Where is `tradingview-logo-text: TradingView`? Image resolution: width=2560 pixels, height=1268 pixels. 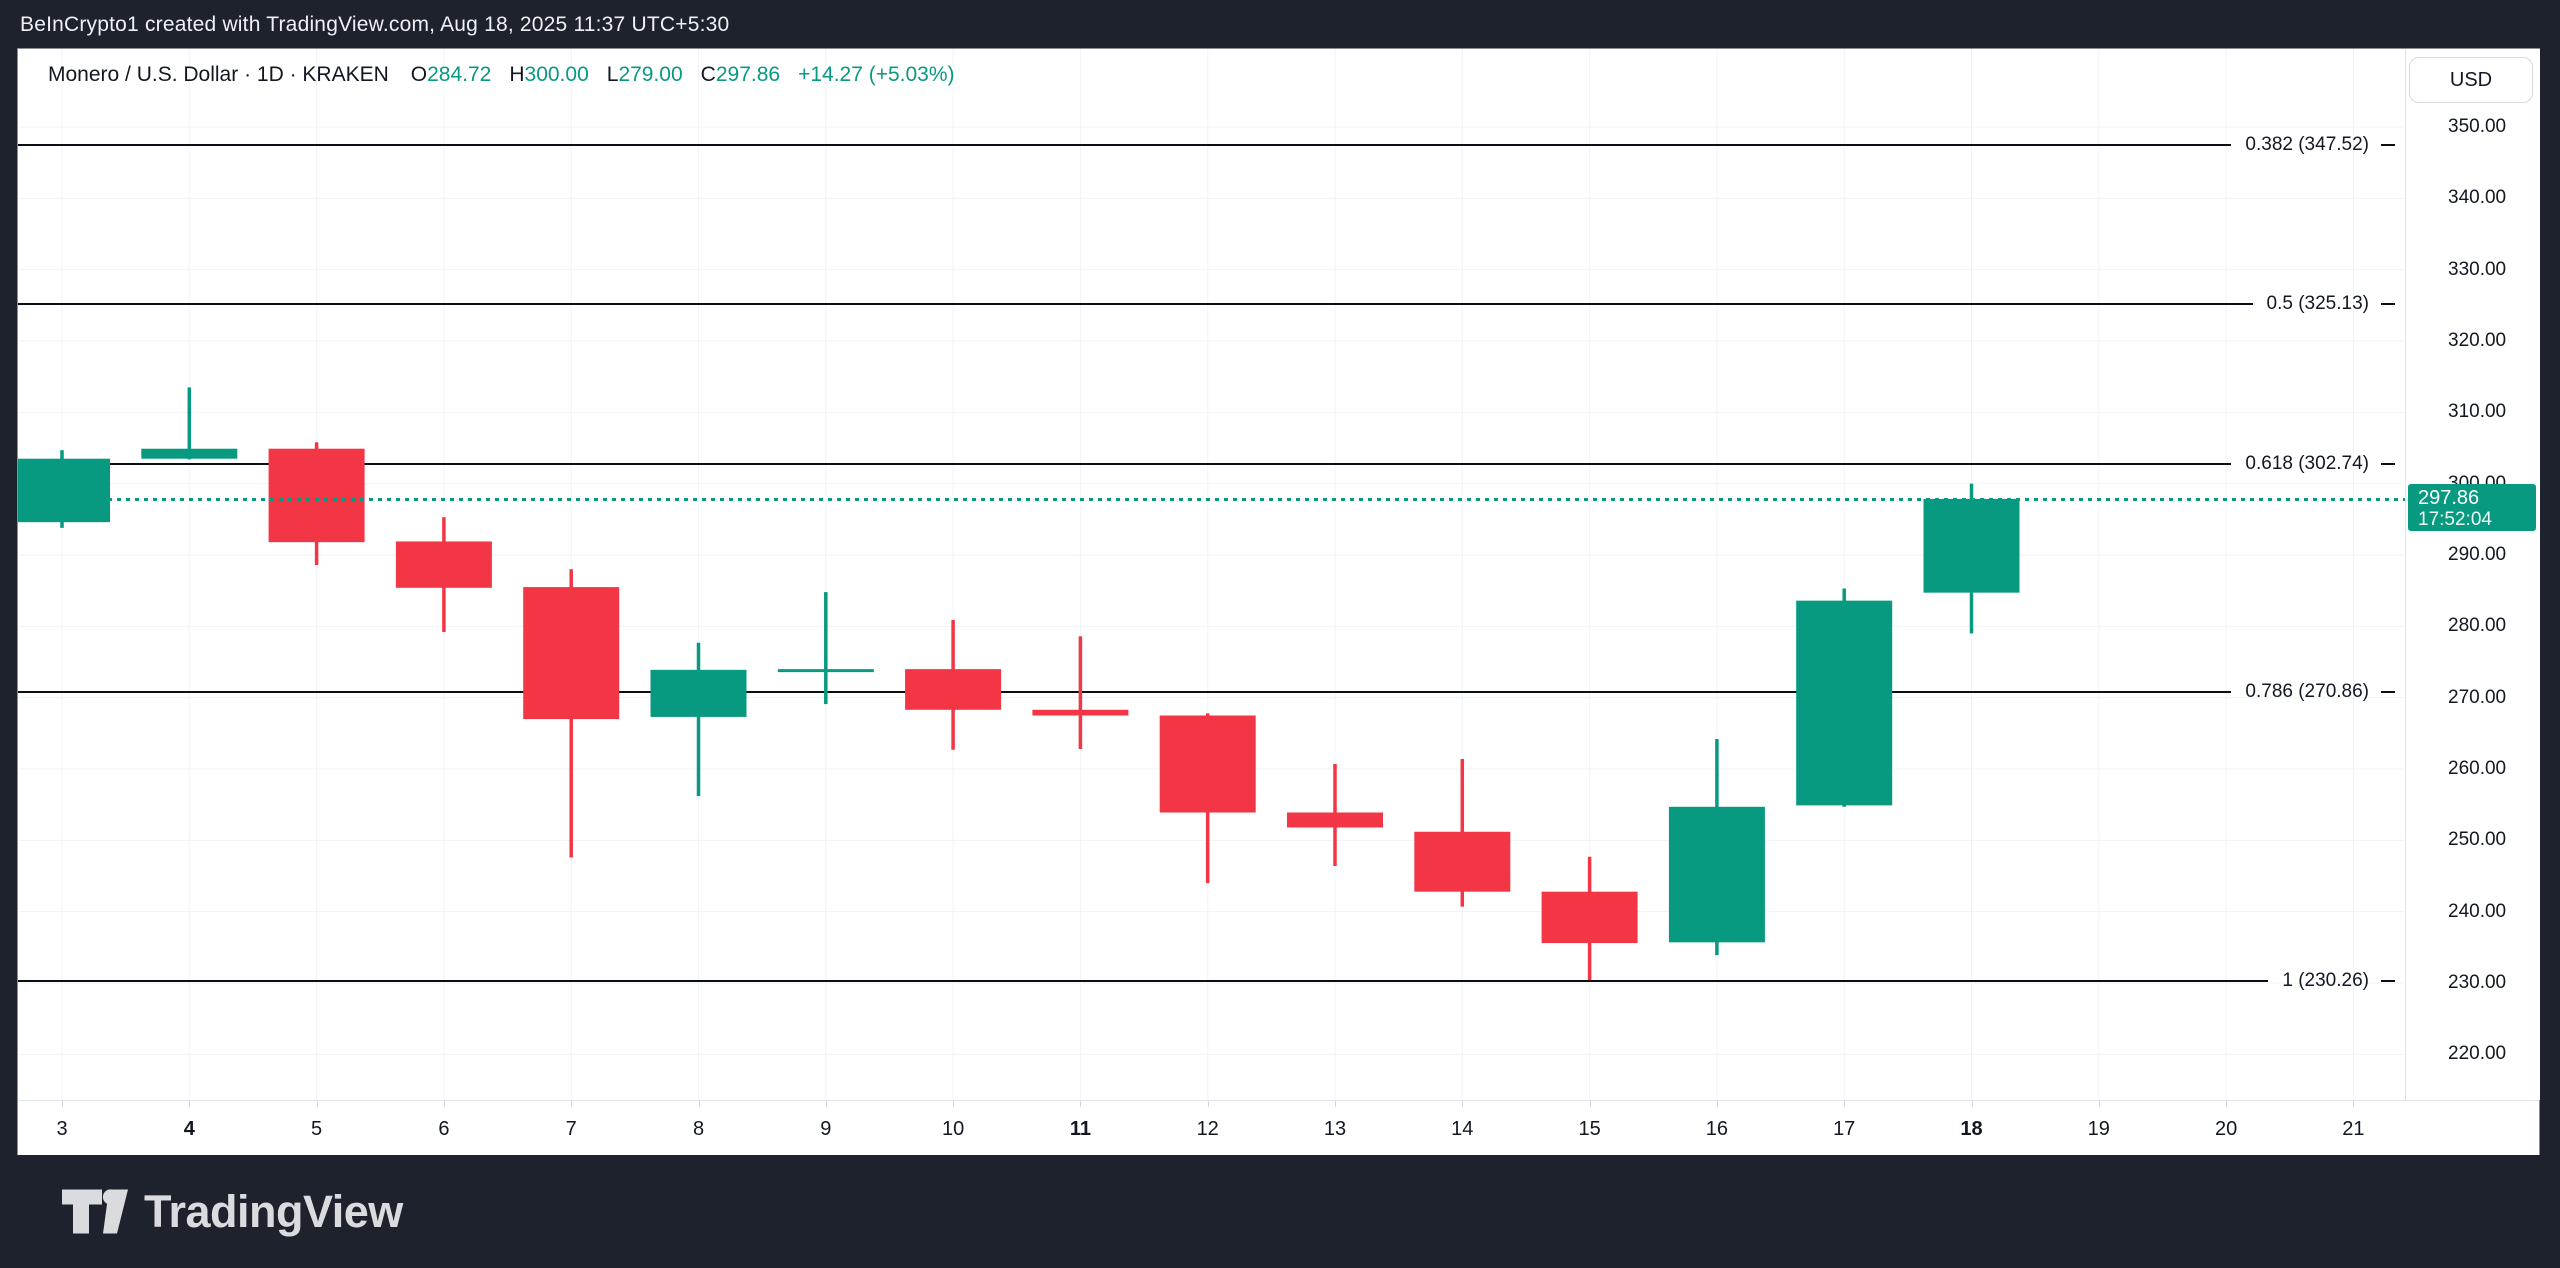 tradingview-logo-text: TradingView is located at coordinates (273, 1211).